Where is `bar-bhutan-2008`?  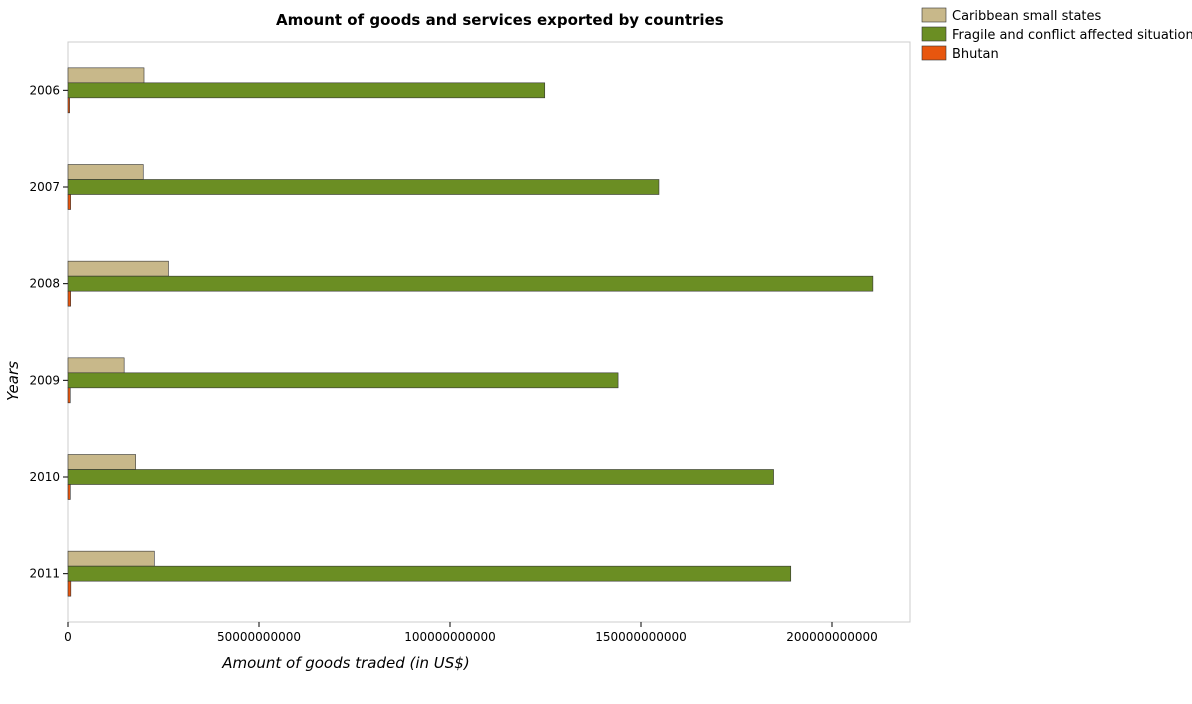
bar-bhutan-2008 is located at coordinates (69, 298).